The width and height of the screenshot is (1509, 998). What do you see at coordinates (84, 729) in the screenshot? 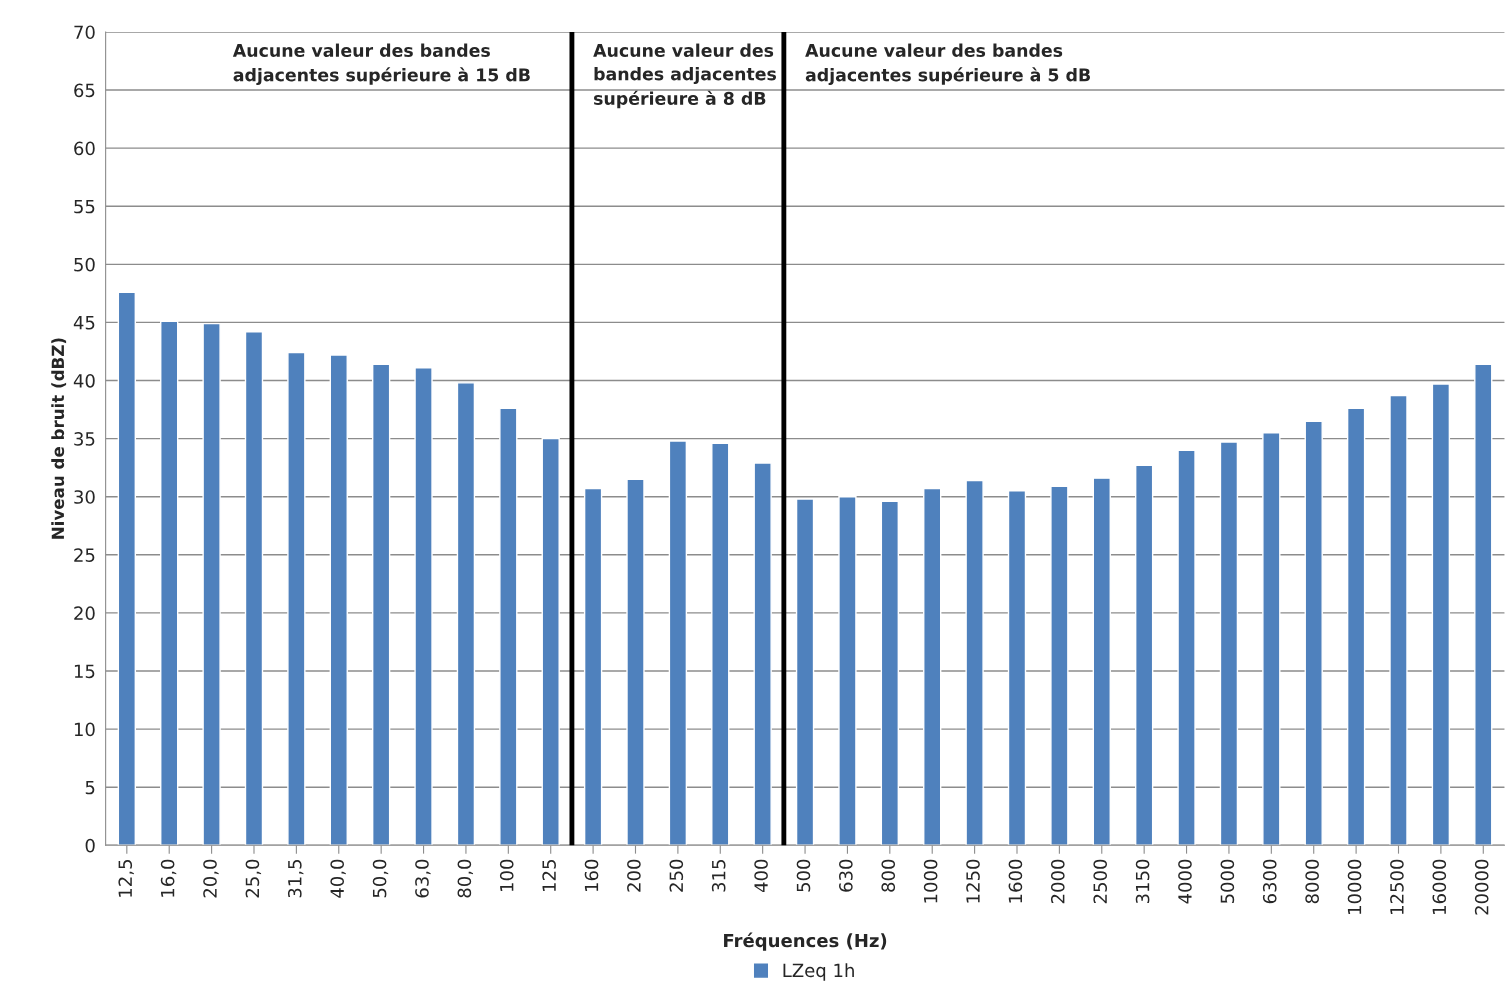
I see `y-tick-label: 10` at bounding box center [84, 729].